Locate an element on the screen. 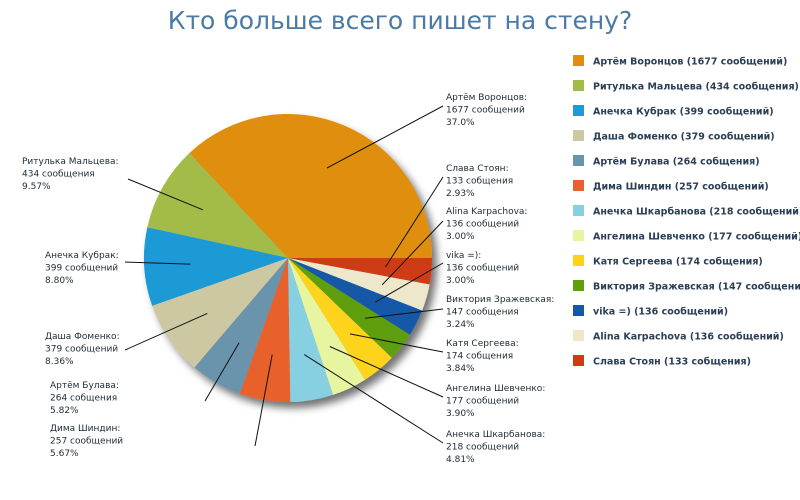 The height and width of the screenshot is (500, 800). slice-label-pct: 37.0% is located at coordinates (460, 123).